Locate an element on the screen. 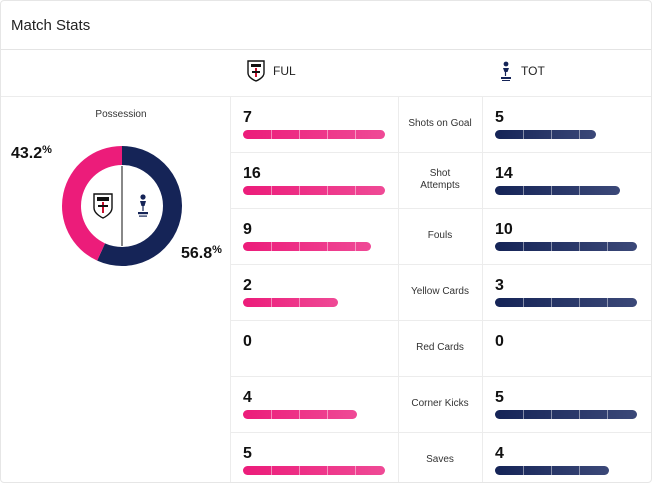 Image resolution: width=652 pixels, height=483 pixels. stat-label: Corner Kicks is located at coordinates (440, 403).